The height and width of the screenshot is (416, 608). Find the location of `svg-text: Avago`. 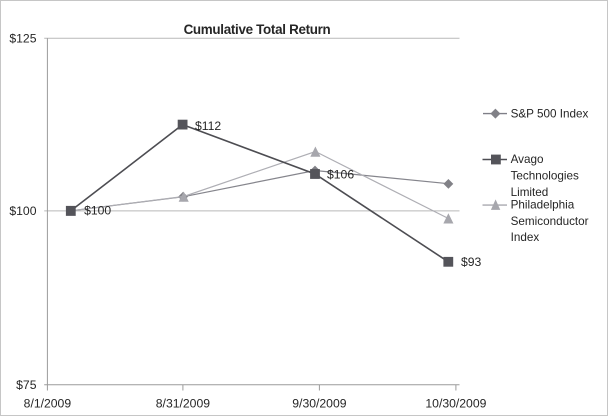

svg-text: Avago is located at coordinates (527, 159).